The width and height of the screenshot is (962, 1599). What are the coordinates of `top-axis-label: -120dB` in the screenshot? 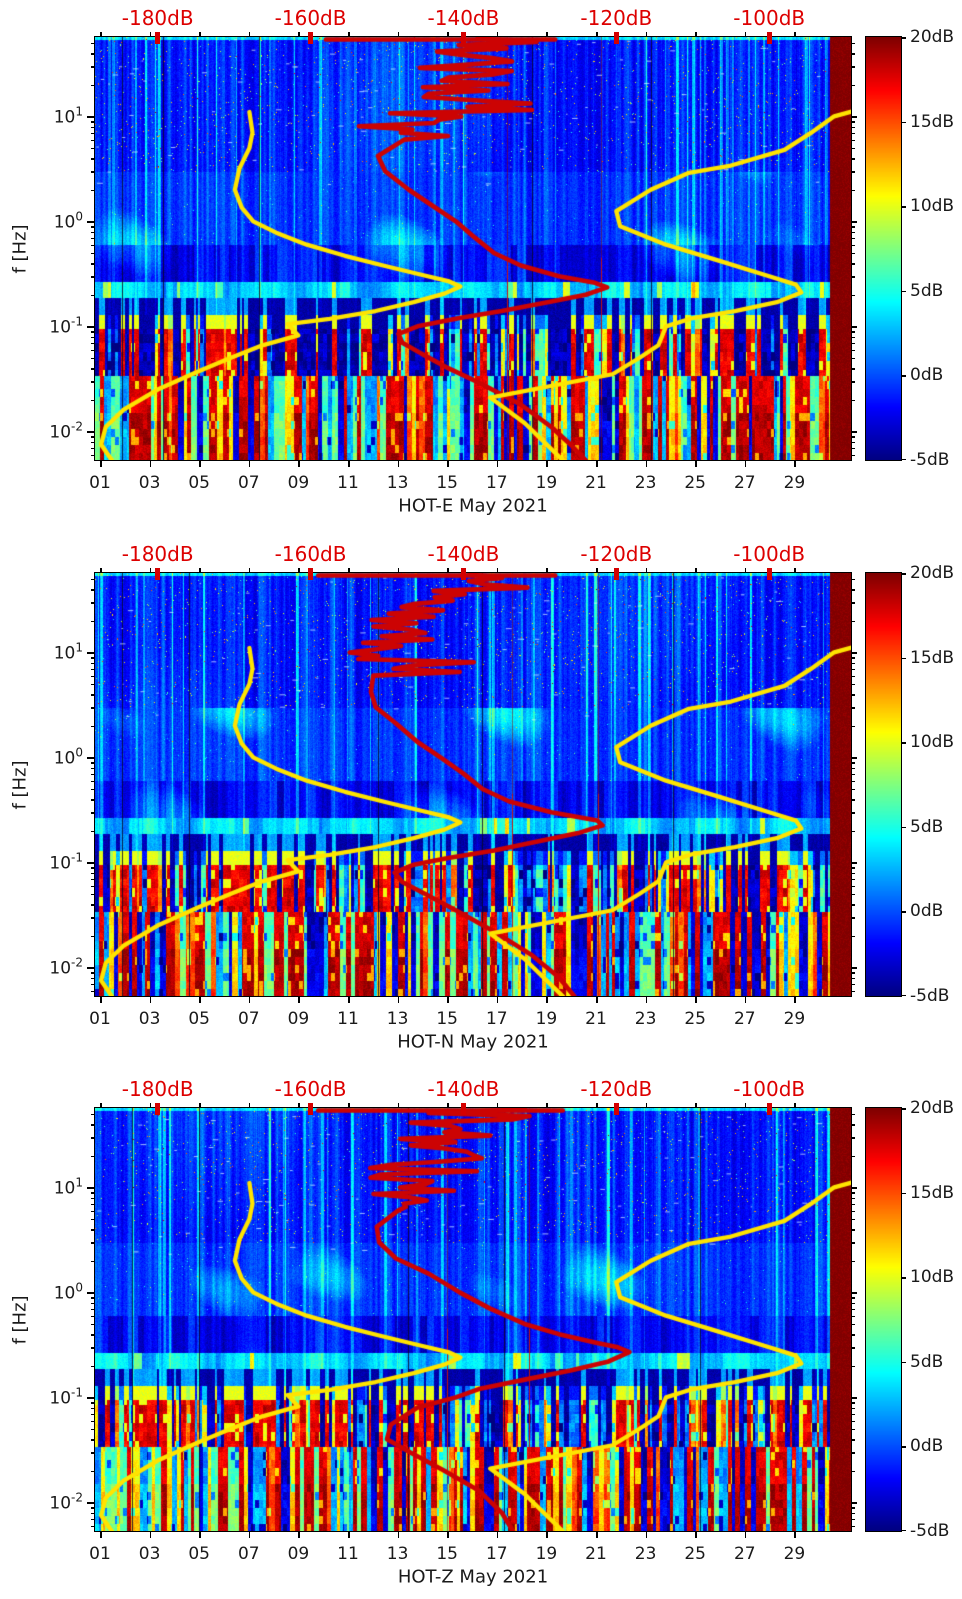 It's located at (616, 1089).